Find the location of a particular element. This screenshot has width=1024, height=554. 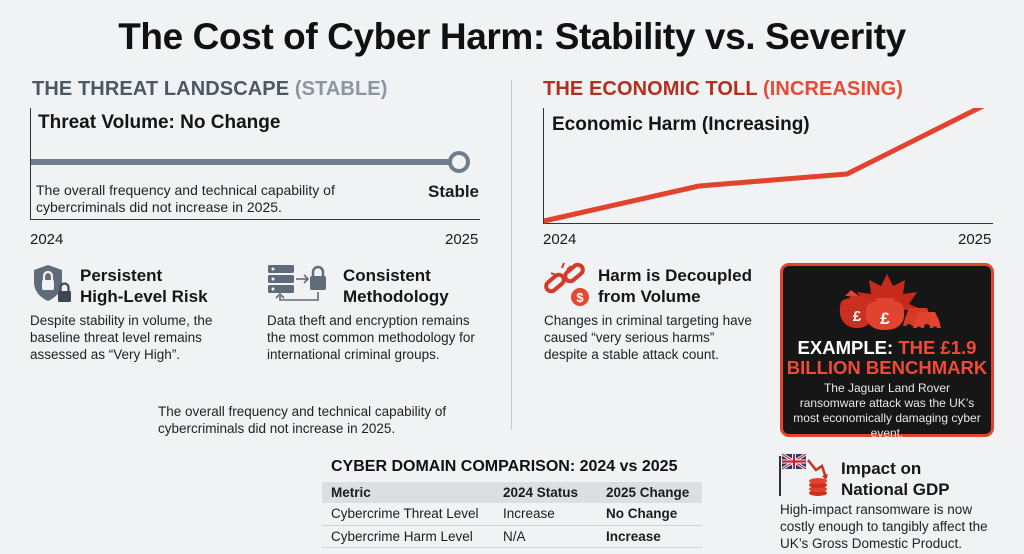

table-header-row: Metric 2024 Status 2025 Change is located at coordinates (512, 492).